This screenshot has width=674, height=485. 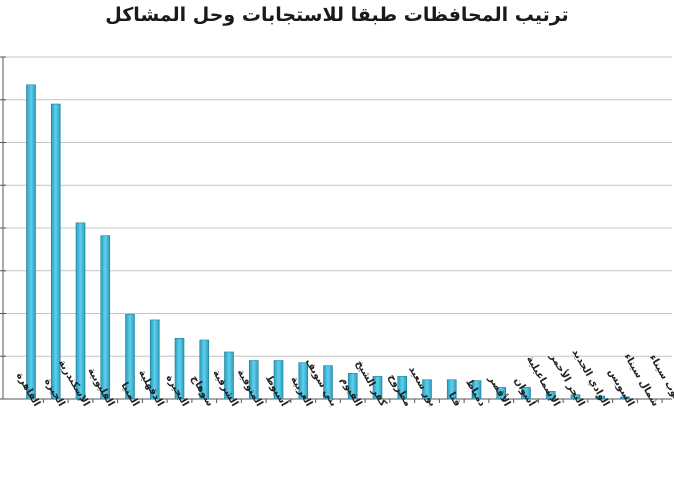 I want to click on category-label: سوهاج, so click(x=202, y=391).